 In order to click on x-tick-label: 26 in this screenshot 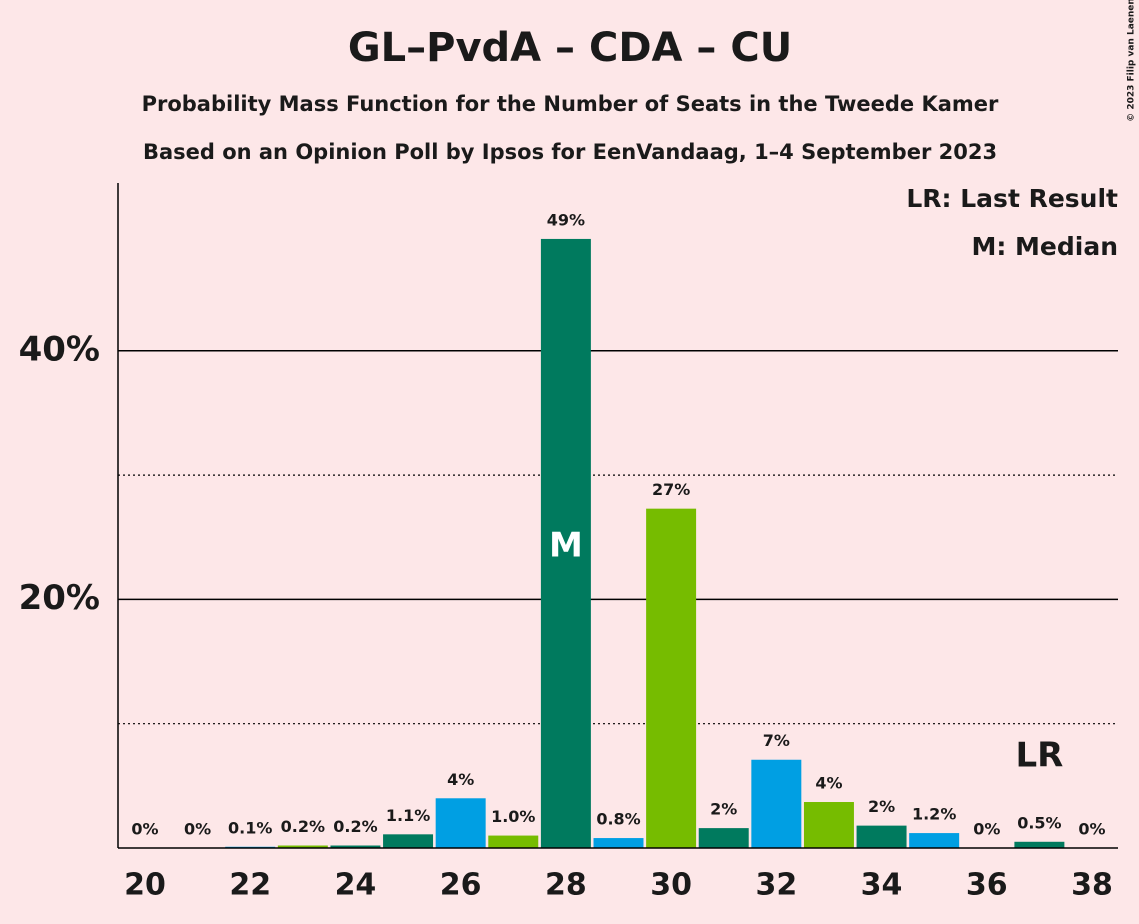, I will do `click(461, 885)`.